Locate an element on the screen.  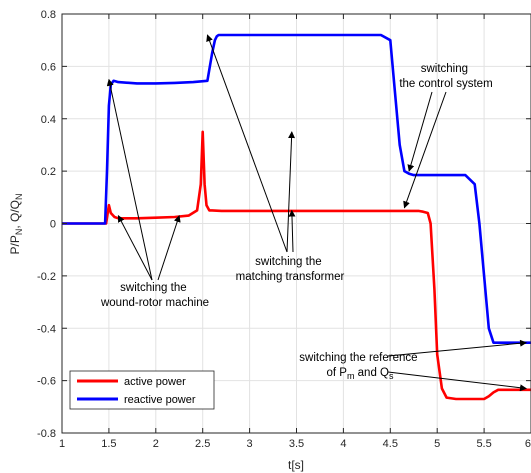
annotation-matching-transformer: switching the matching transformer is located at coordinates (290, 269).